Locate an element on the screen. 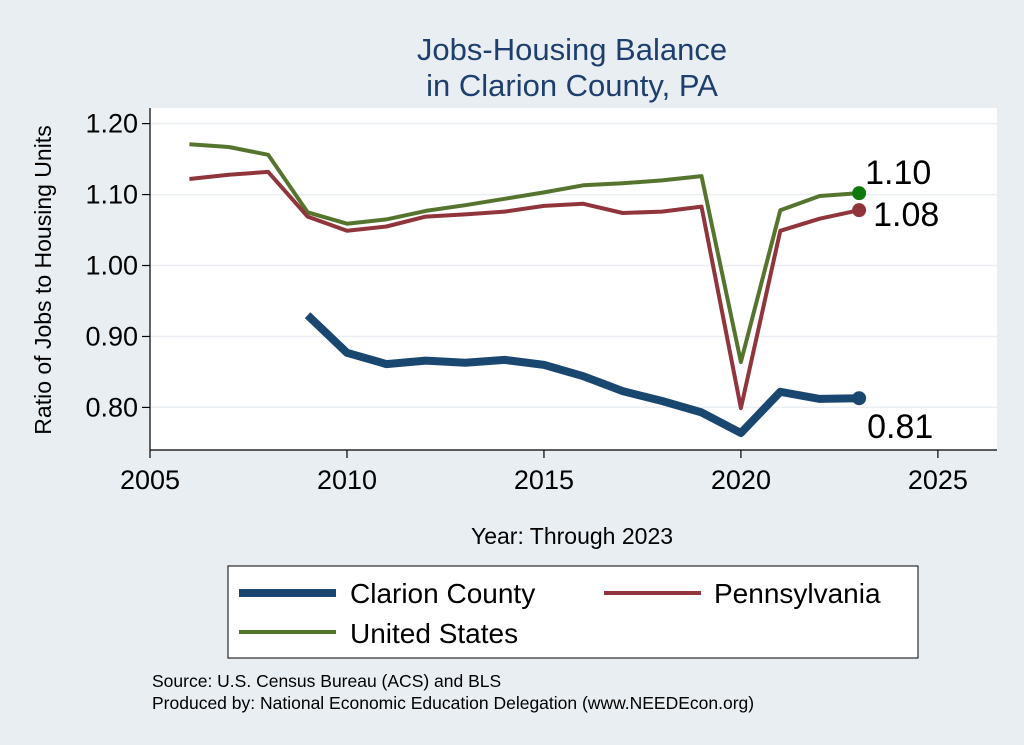 The image size is (1024, 745). y-axis-title: Ratio of Jobs to Housing Units is located at coordinates (43, 279).